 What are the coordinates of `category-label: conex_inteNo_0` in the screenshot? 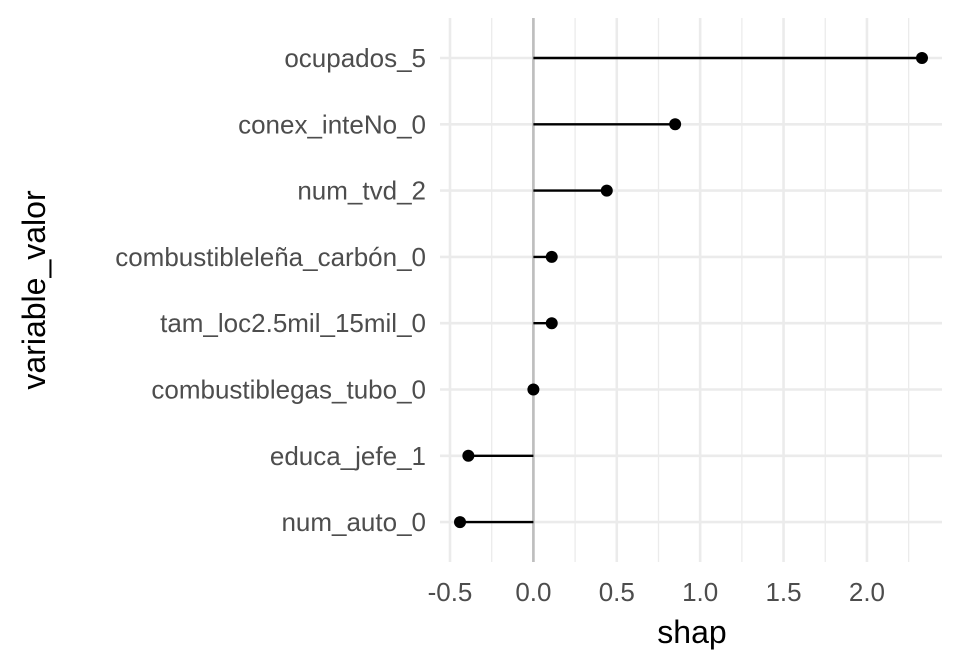 It's located at (332, 124).